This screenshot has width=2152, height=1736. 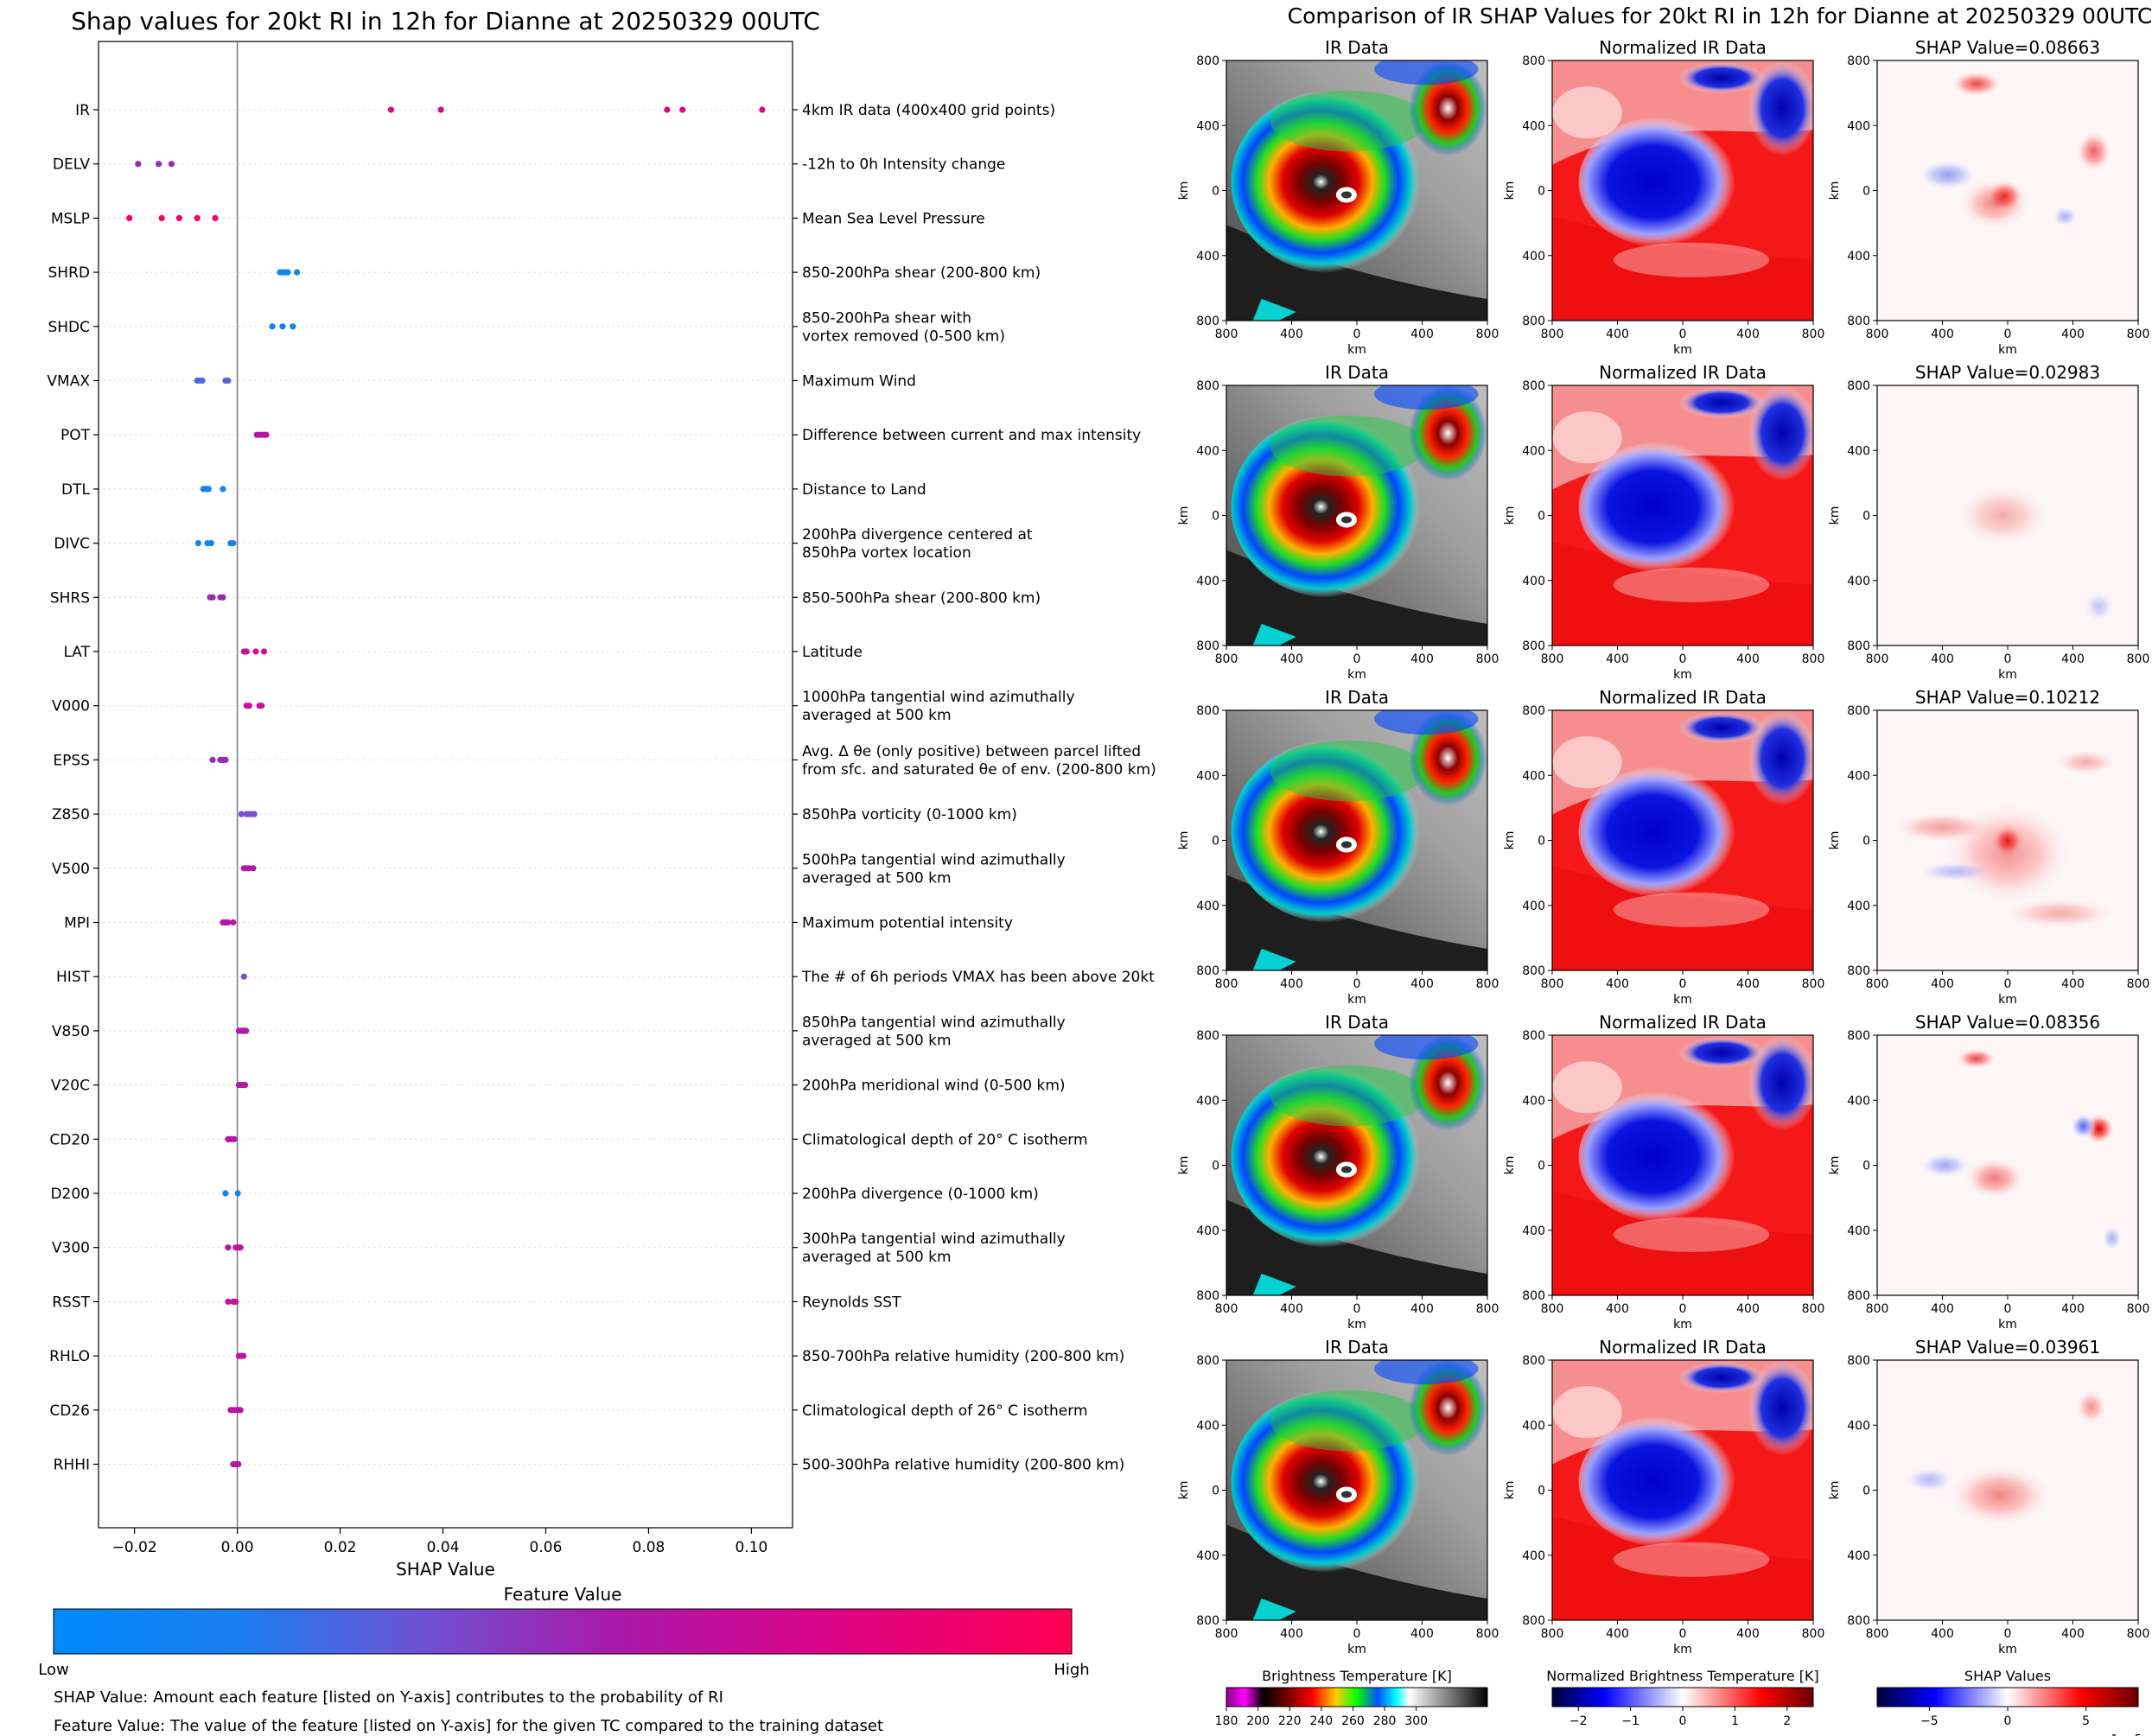 I want to click on normalized-ir-image, so click(x=1682, y=1165).